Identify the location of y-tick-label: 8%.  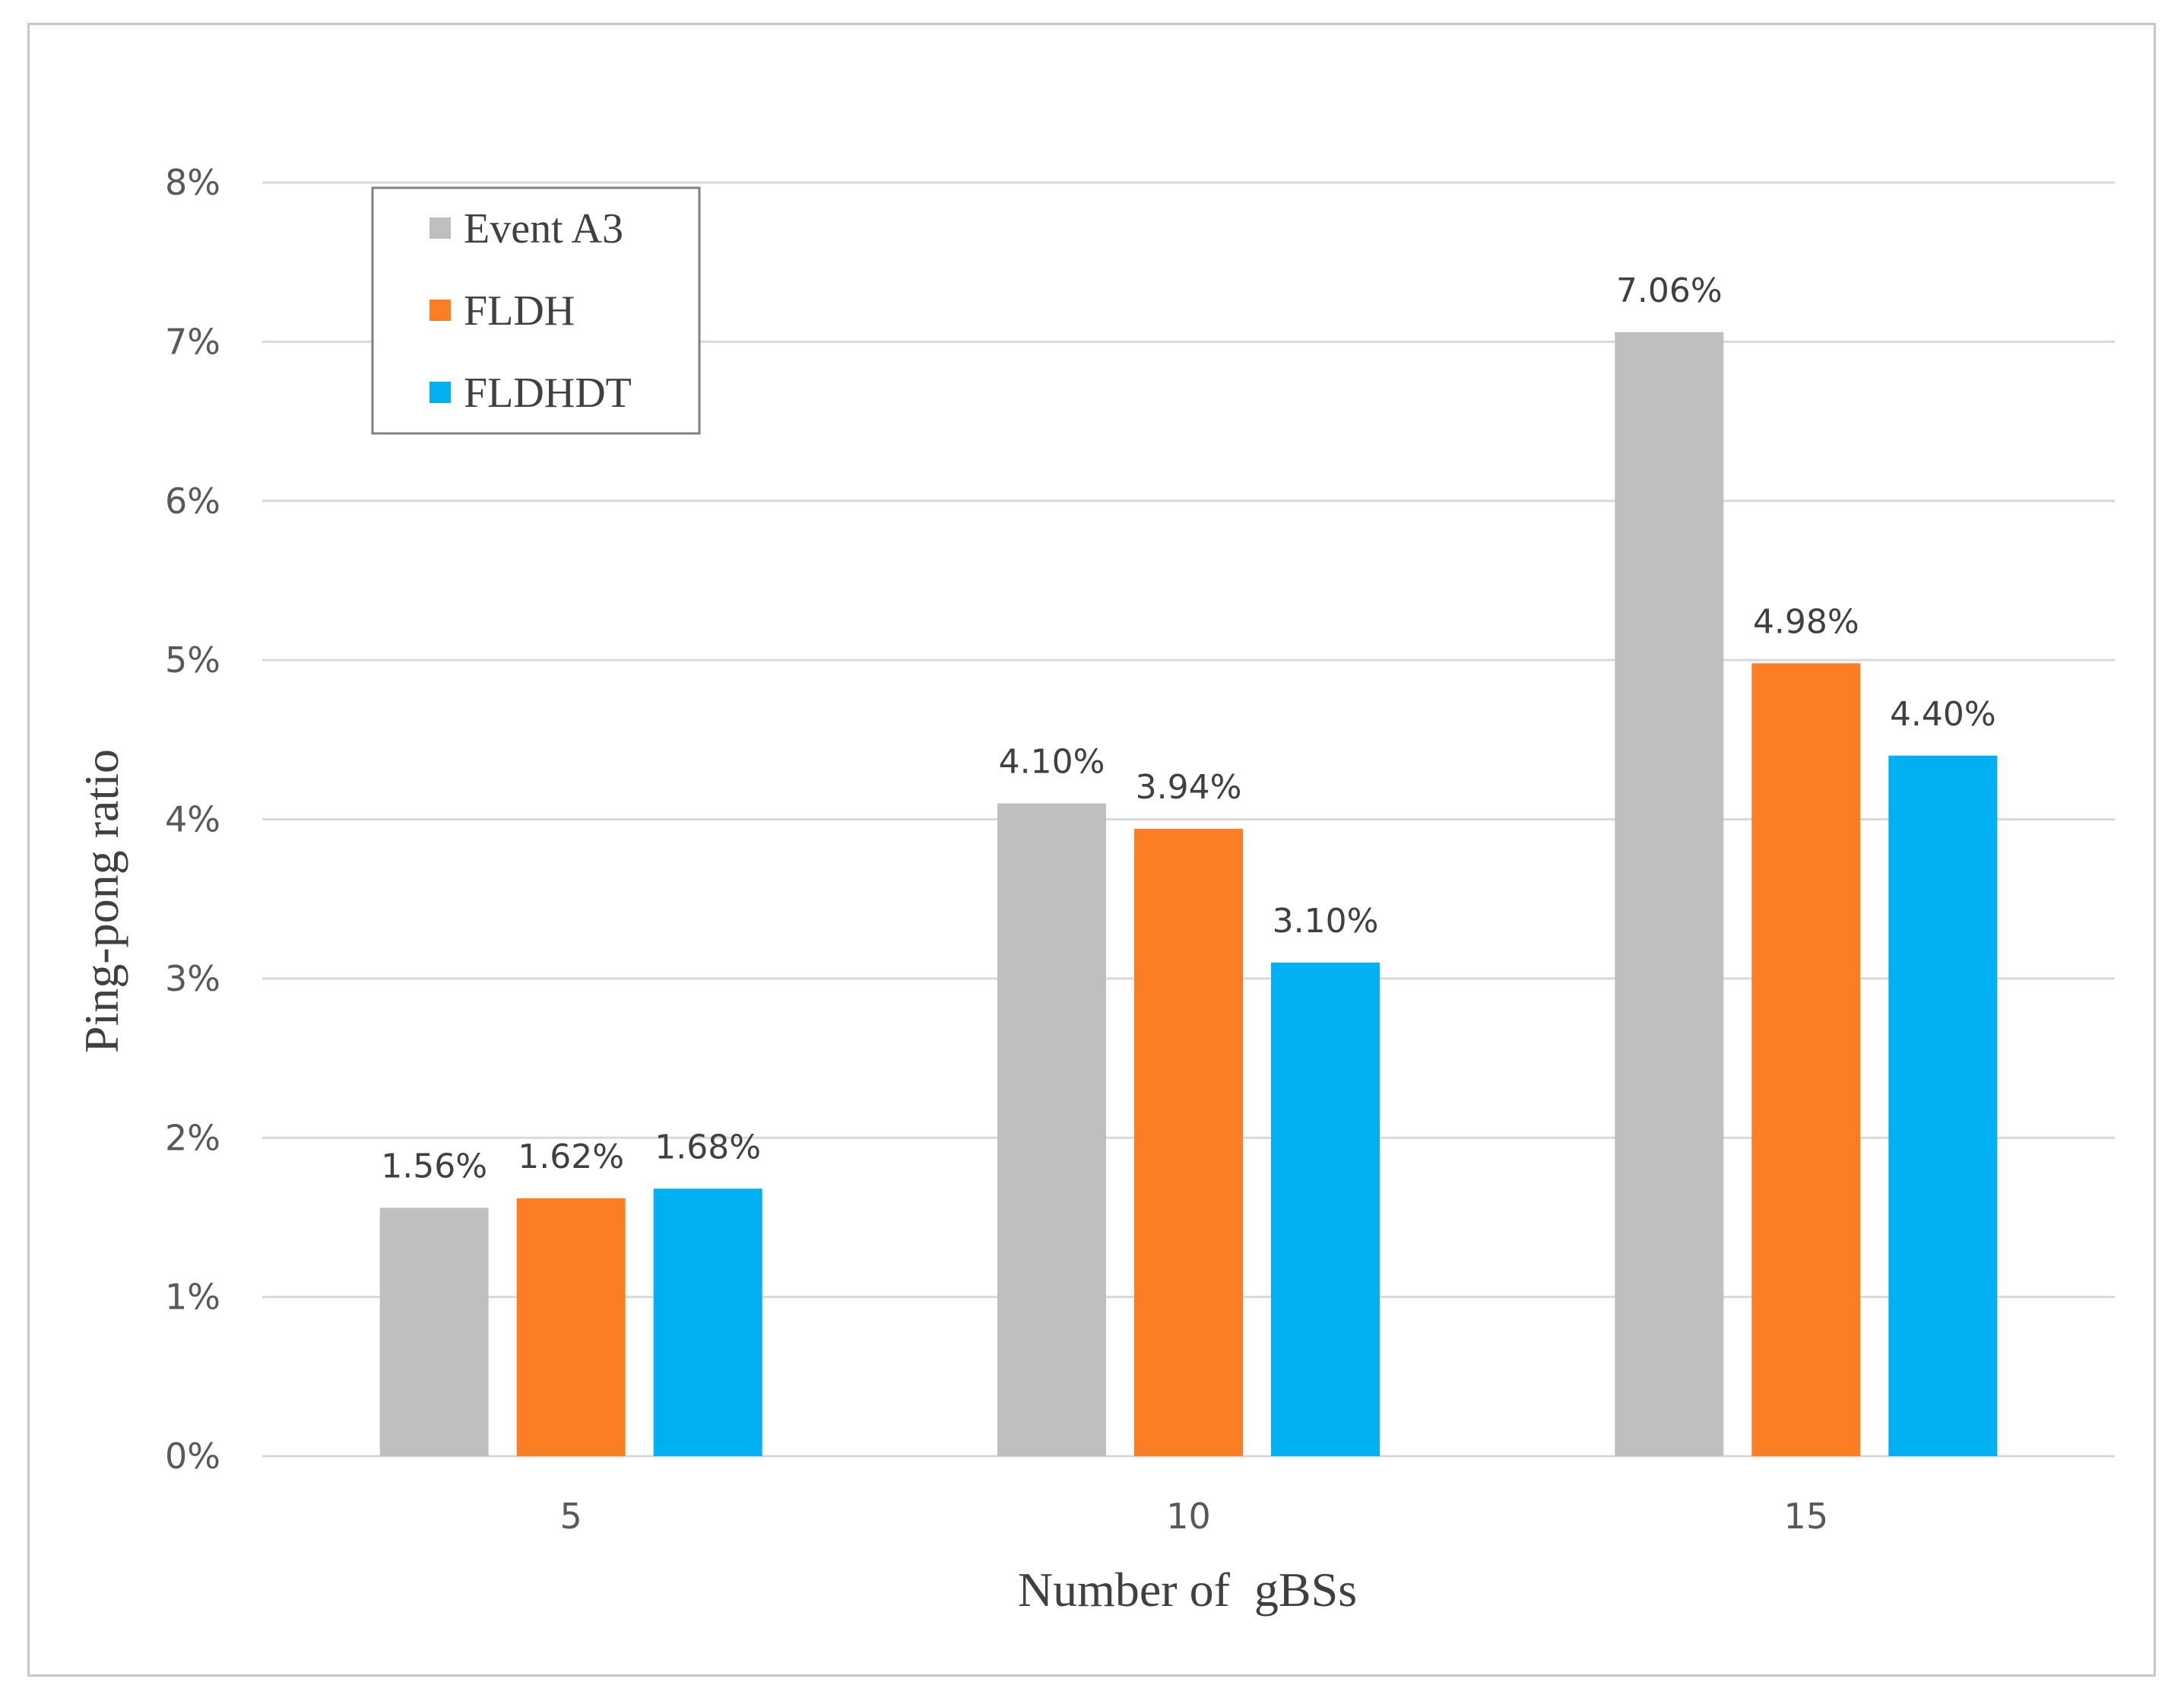
(192, 182).